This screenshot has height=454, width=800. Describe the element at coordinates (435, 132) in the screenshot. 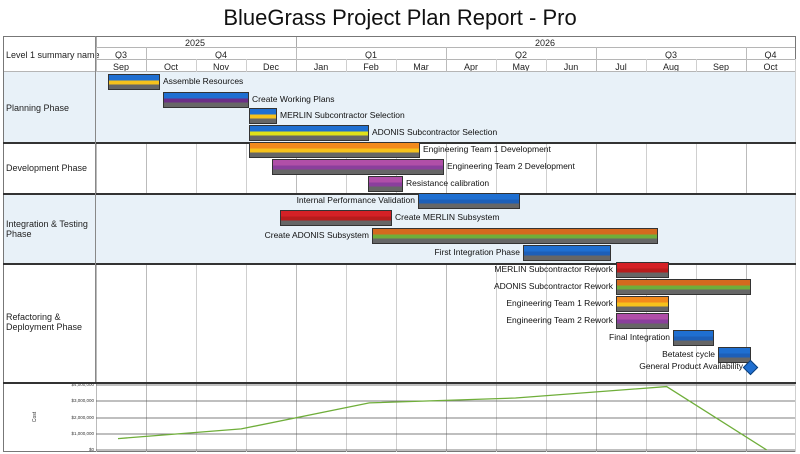

I see `task-label: ADONIS Subcontractor Selection` at that location.